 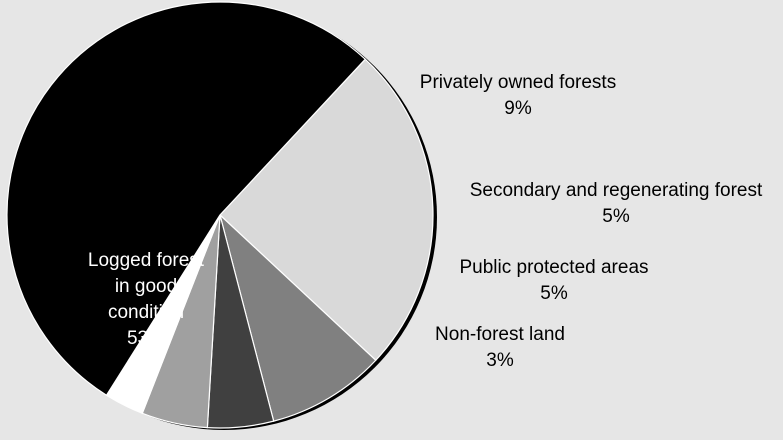 I want to click on slice-1-value-label: 9%, so click(x=518, y=108).